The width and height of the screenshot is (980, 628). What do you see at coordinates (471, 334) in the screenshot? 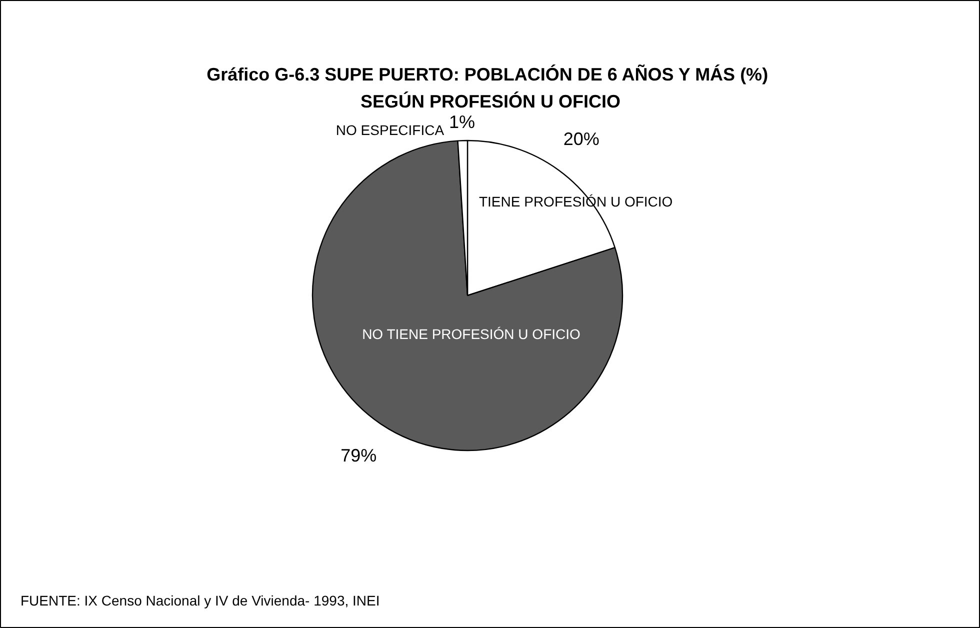
I see `slice-label: NO TIENE PROFESIÓN U OFICIO` at bounding box center [471, 334].